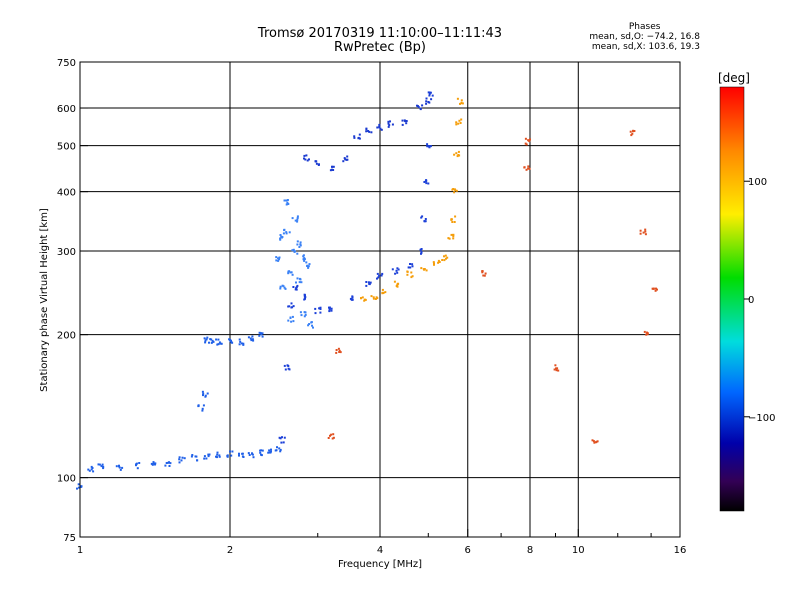  What do you see at coordinates (179, 468) in the screenshot?
I see `series-o-mode-f-trace-lower-` at bounding box center [179, 468].